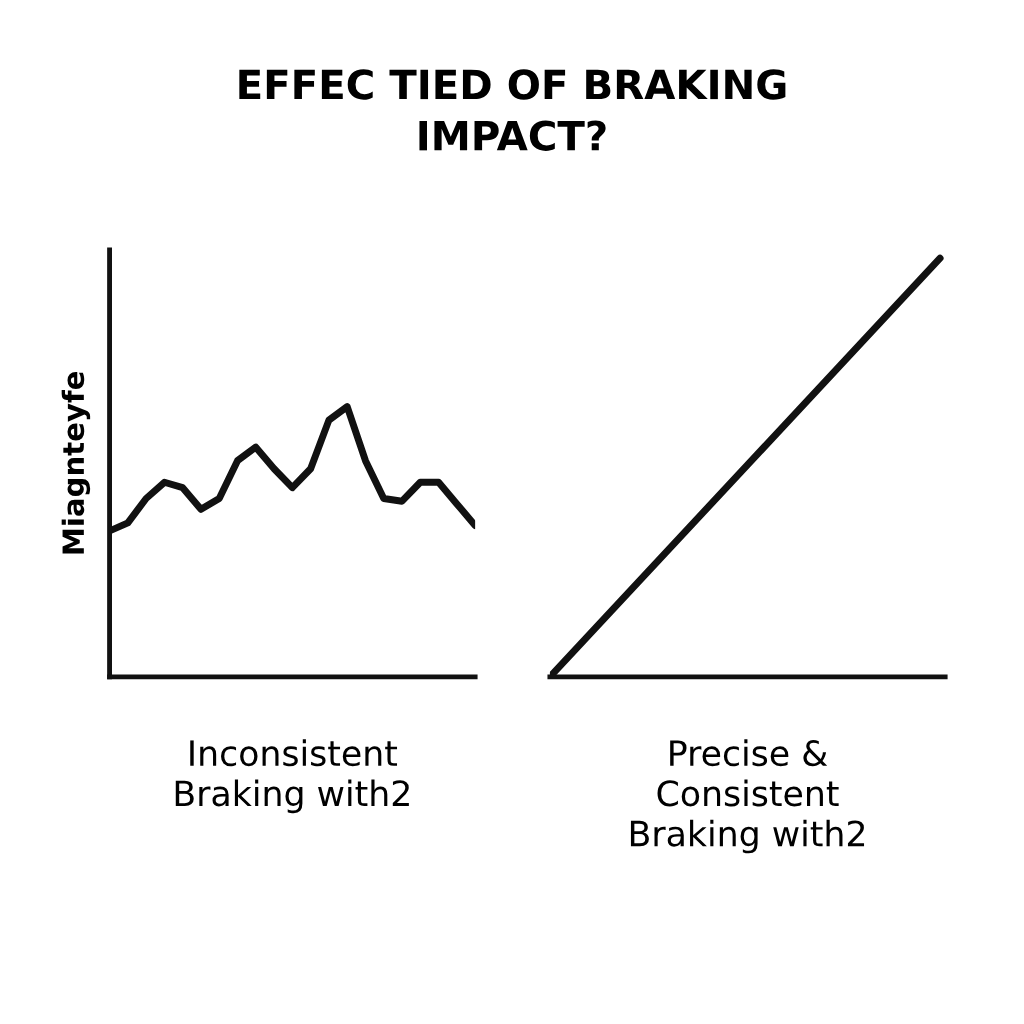 This screenshot has width=1024, height=1024. What do you see at coordinates (747, 796) in the screenshot?
I see `x-axis-title: Precise & Consistent Braking with2` at bounding box center [747, 796].